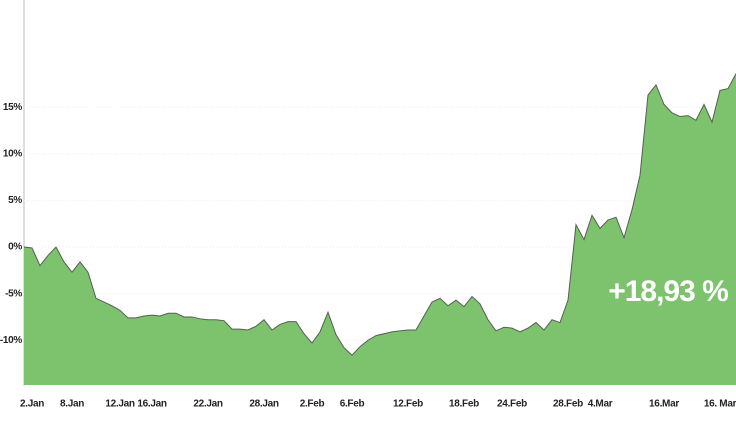 This screenshot has width=736, height=421. Describe the element at coordinates (13, 293) in the screenshot. I see `y-tick-label: -5%` at that location.